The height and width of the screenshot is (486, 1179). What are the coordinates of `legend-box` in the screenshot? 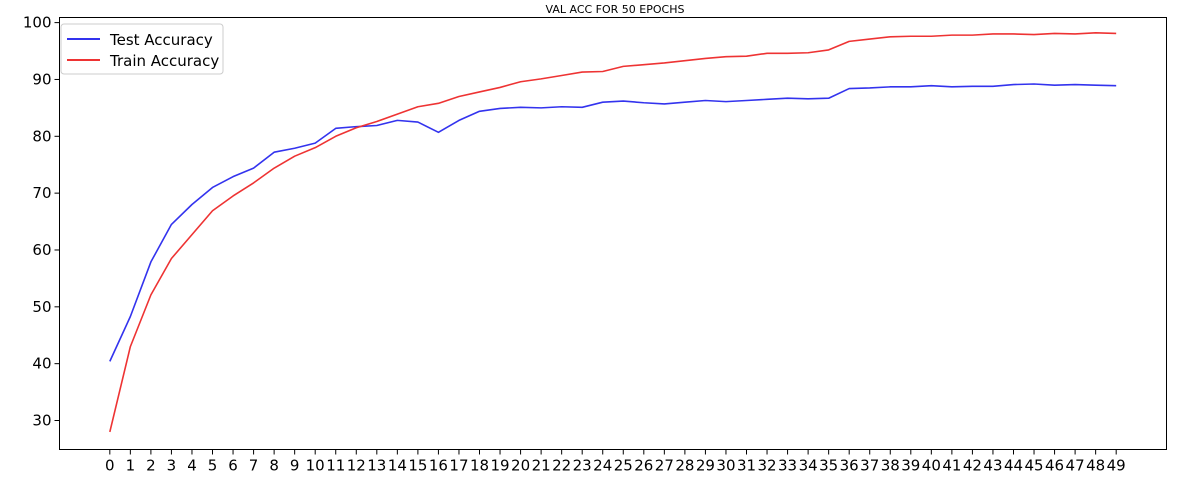 It's located at (142, 49).